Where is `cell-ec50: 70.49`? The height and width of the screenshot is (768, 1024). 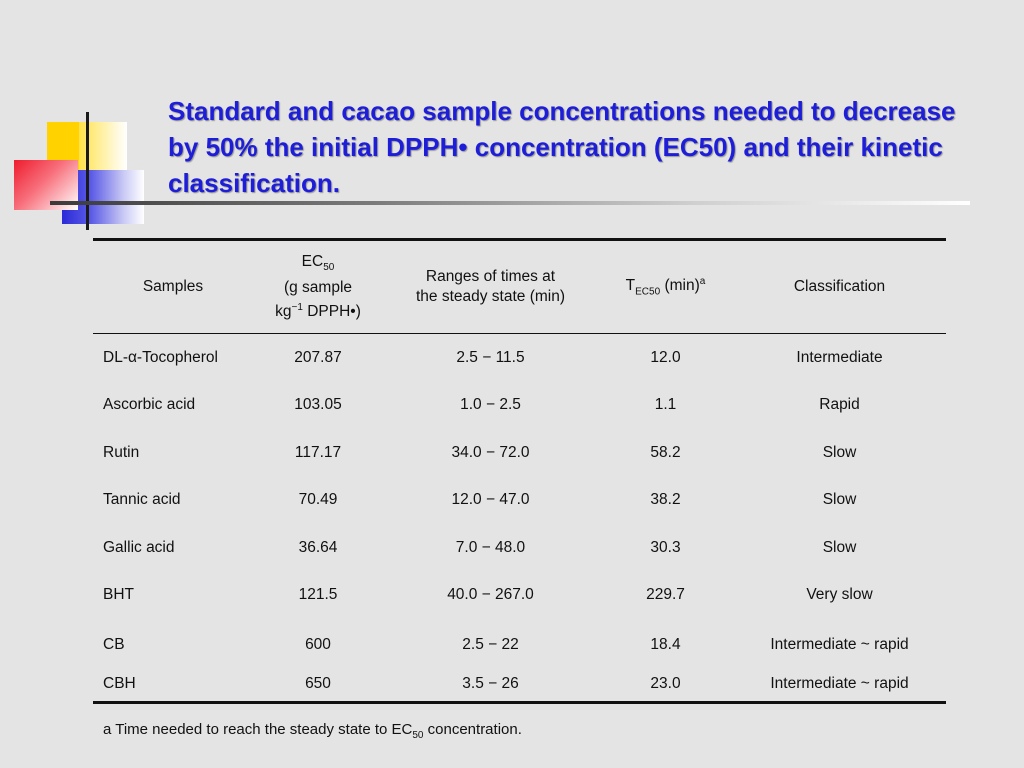 cell-ec50: 70.49 is located at coordinates (318, 500).